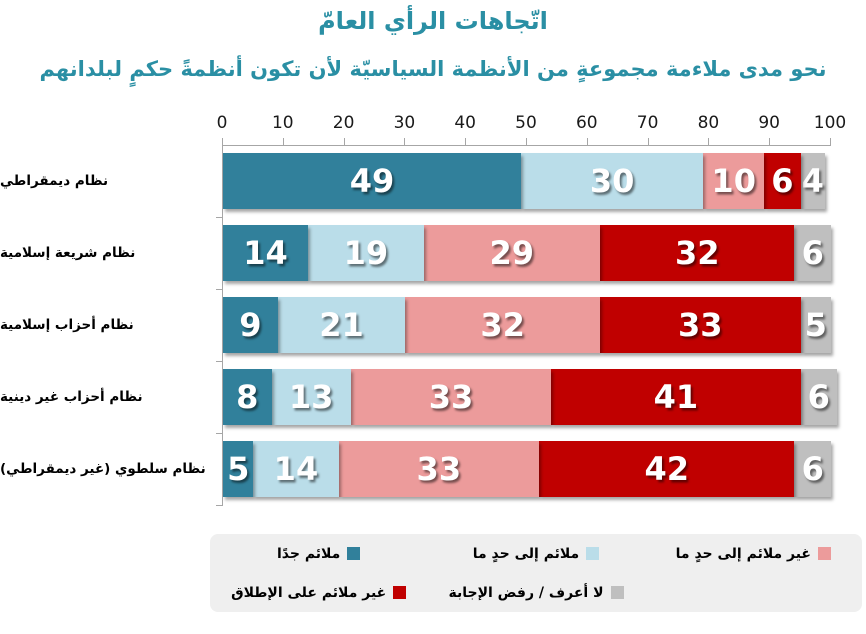 The image size is (866, 634). I want to click on bar-row: نظام ديمقراطي 49 30 10 6 4, so click(433, 181).